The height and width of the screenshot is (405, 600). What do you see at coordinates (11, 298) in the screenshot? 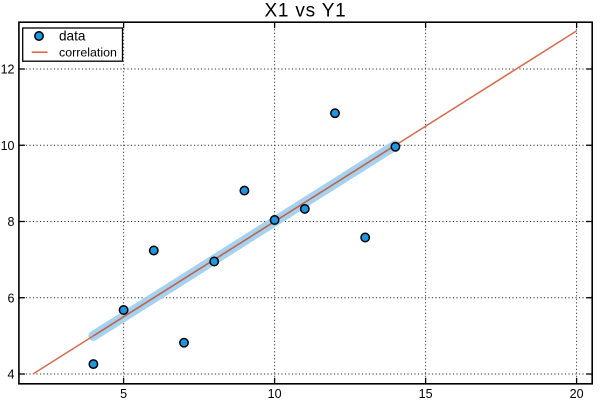
I see `svg-text: 6` at bounding box center [11, 298].